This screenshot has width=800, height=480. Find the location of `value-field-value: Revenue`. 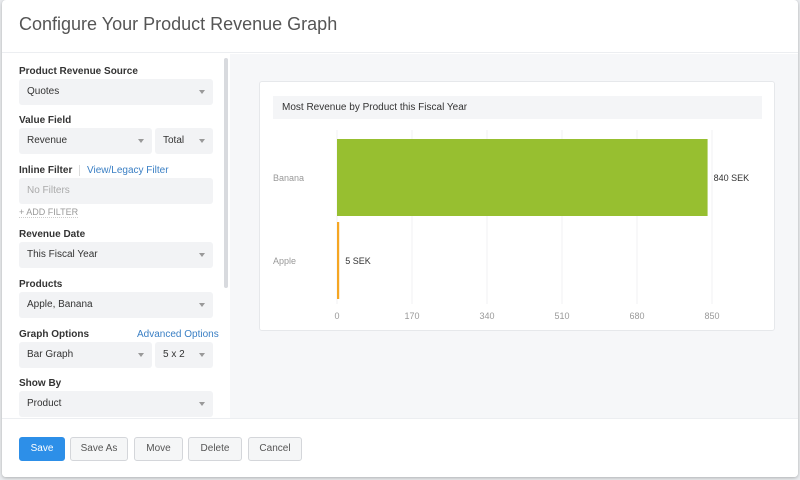

value-field-value: Revenue is located at coordinates (47, 140).